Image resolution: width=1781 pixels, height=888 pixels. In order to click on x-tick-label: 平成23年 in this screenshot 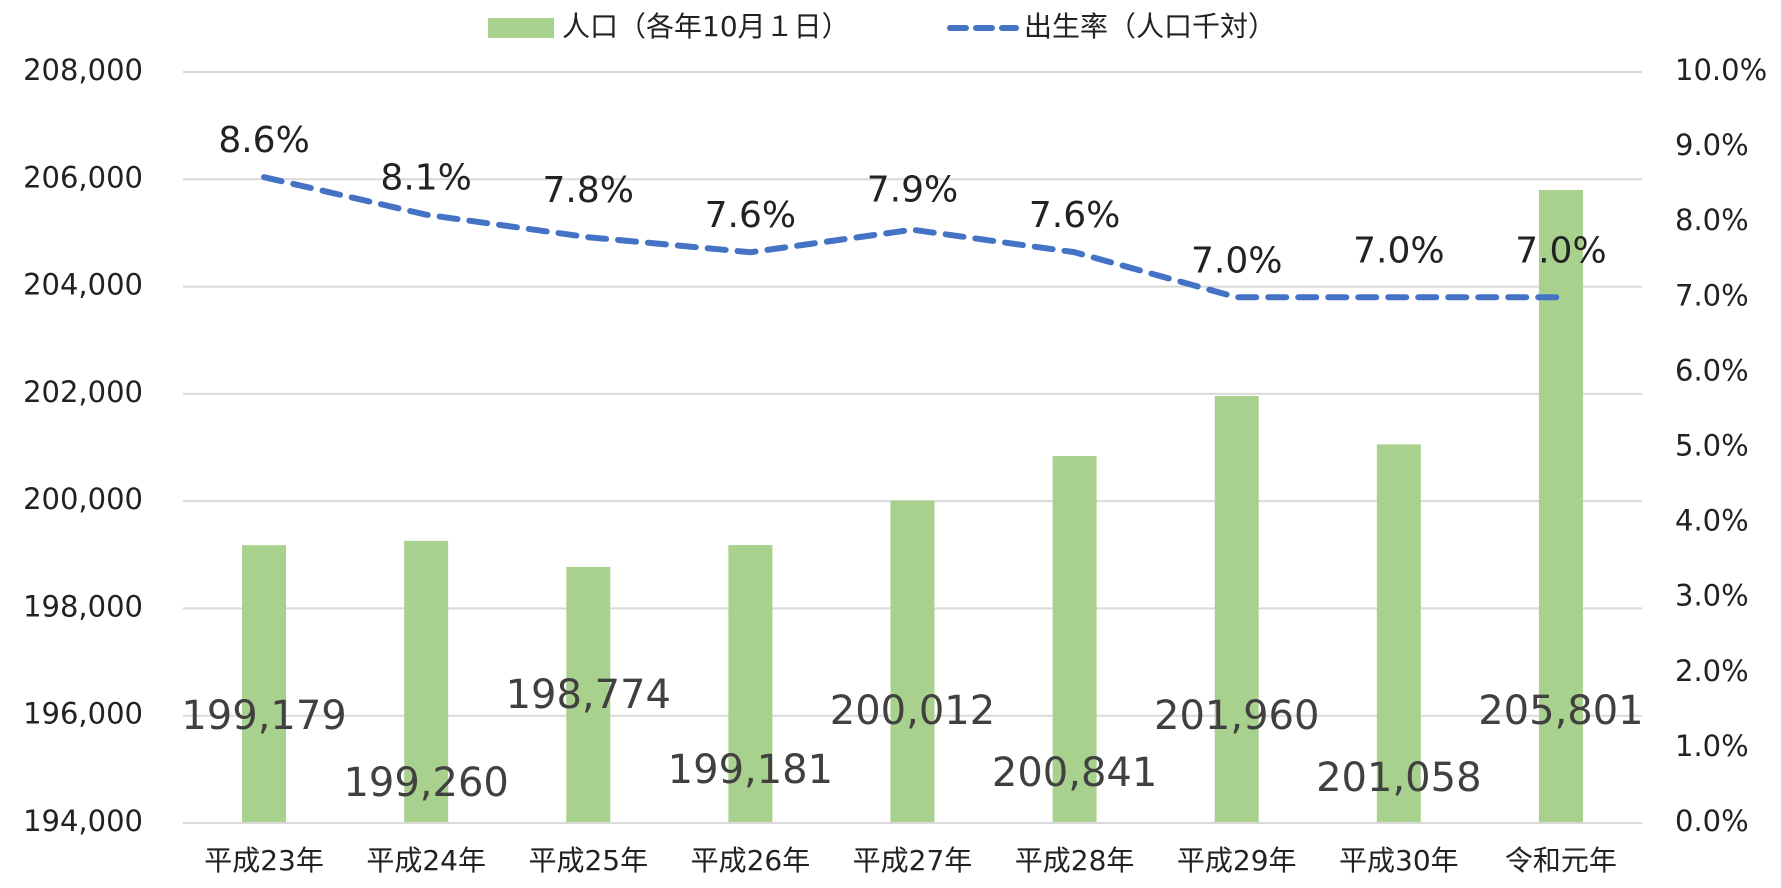, I will do `click(264, 860)`.